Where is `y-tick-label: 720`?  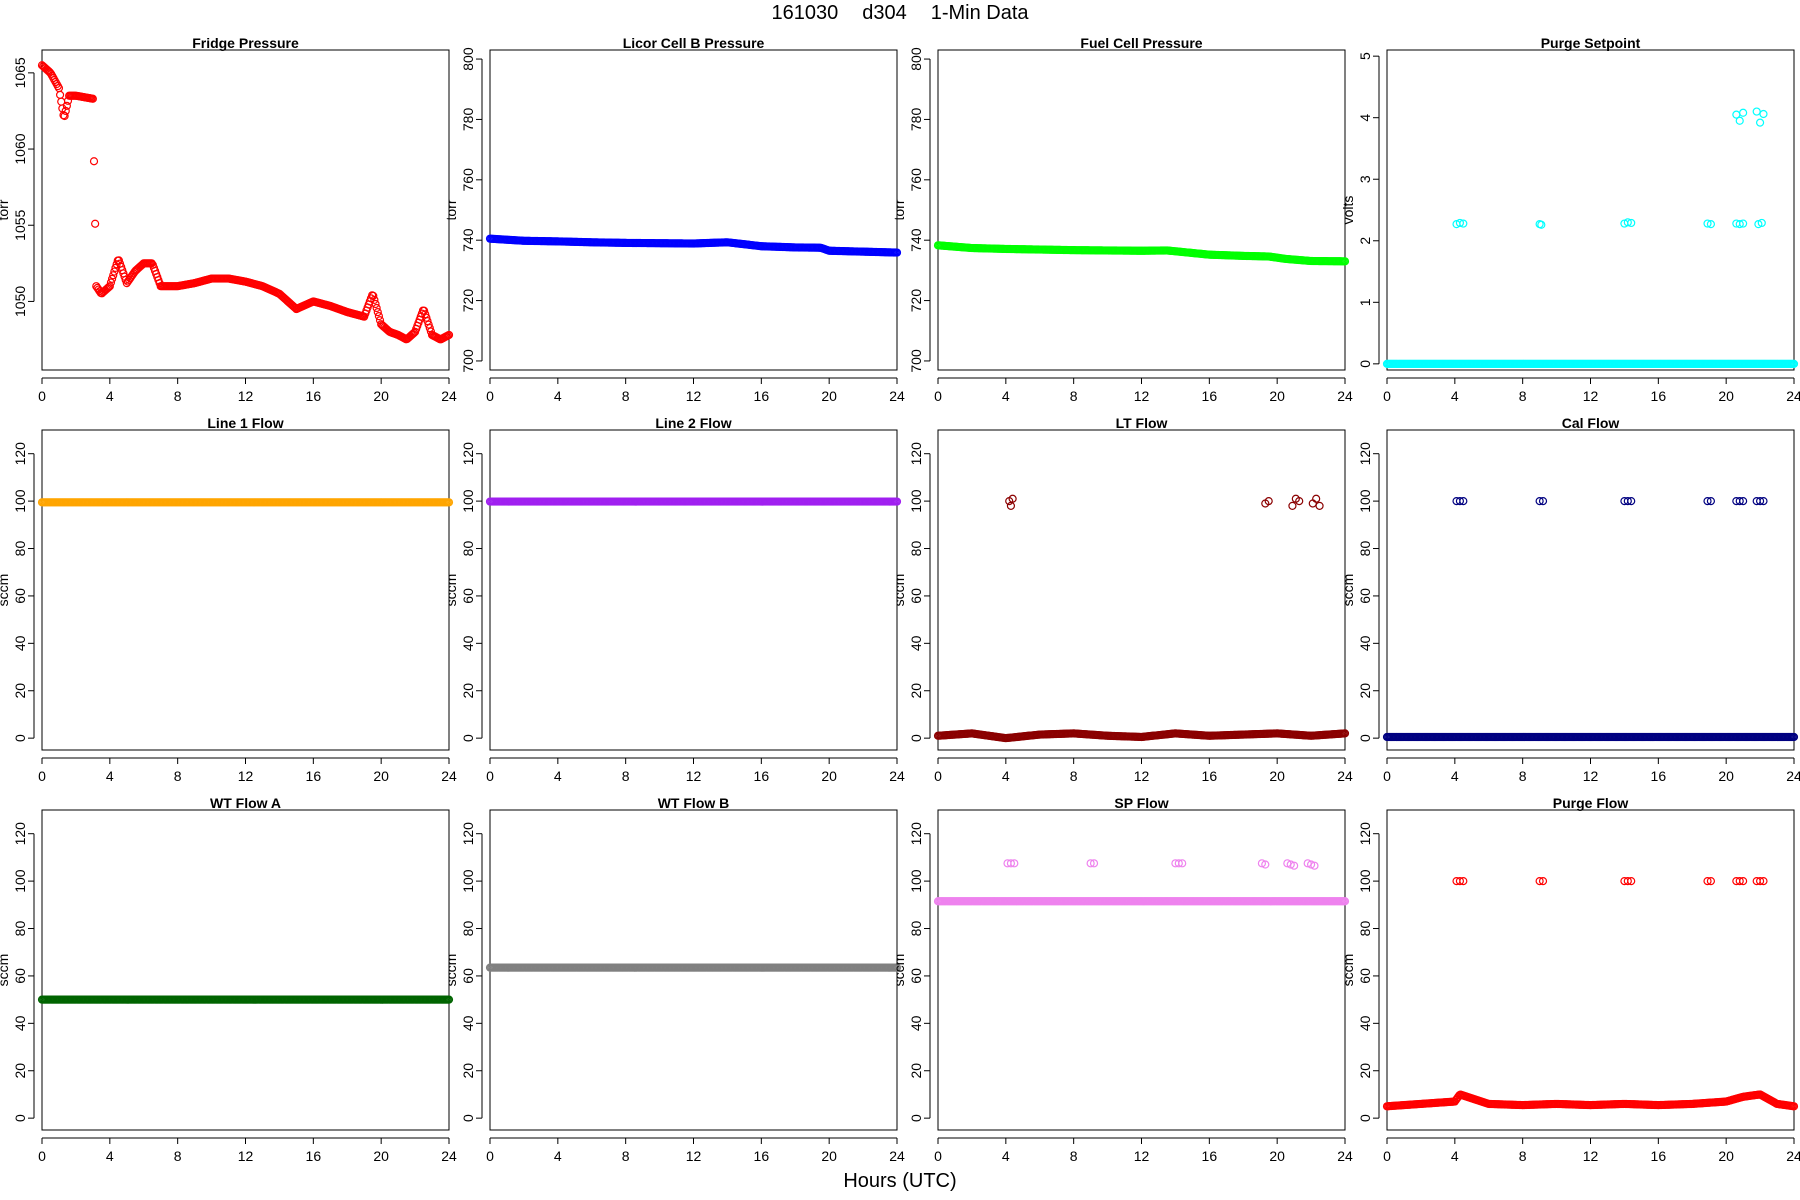 y-tick-label: 720 is located at coordinates (916, 301).